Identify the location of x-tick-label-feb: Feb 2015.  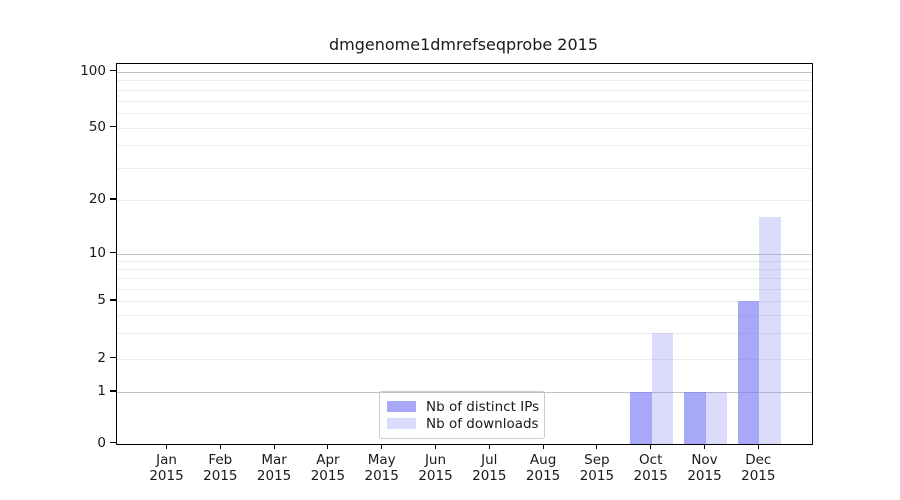
(220, 468).